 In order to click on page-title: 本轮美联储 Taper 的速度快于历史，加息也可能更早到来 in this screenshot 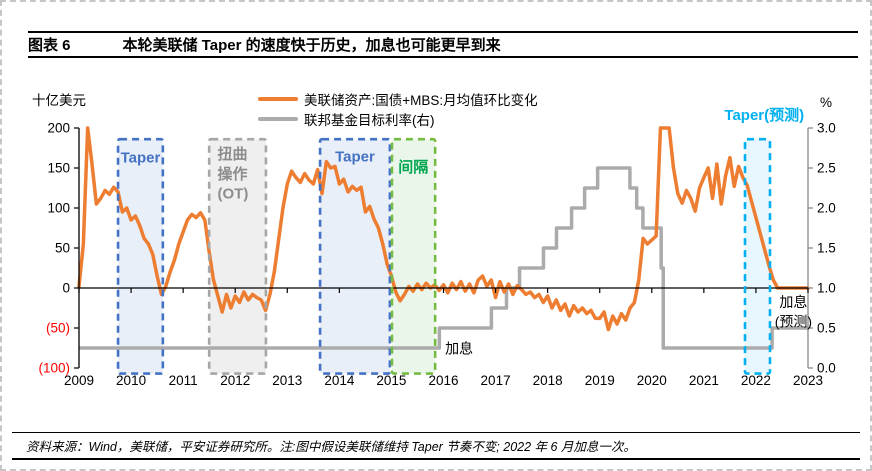, I will do `click(311, 45)`.